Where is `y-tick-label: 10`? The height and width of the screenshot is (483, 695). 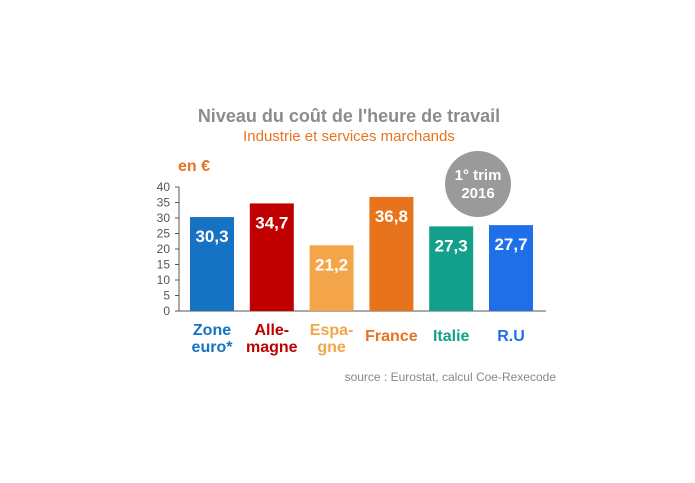 y-tick-label: 10 is located at coordinates (164, 280).